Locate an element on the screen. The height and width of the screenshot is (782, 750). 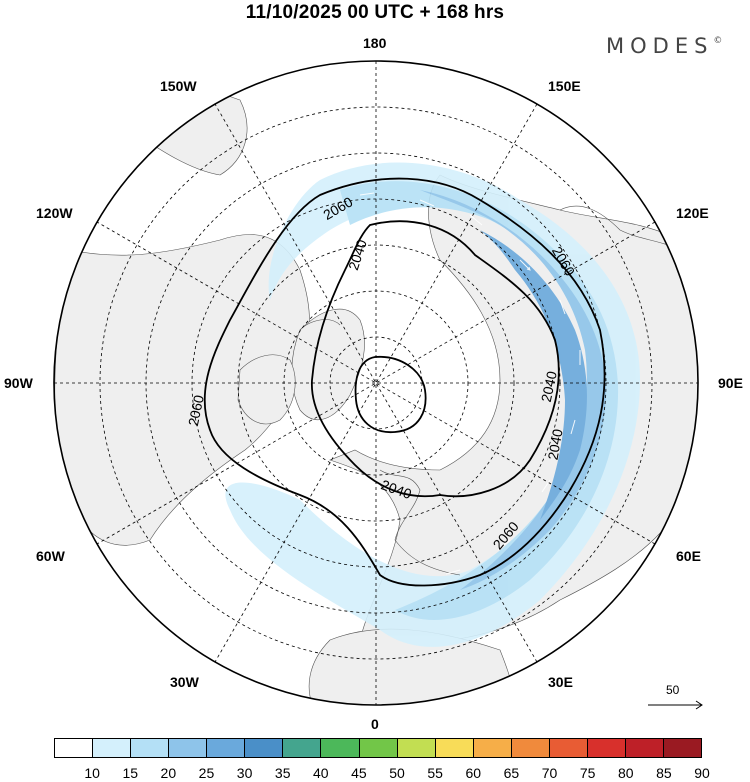
contour-2040 is located at coordinates (435, 359).